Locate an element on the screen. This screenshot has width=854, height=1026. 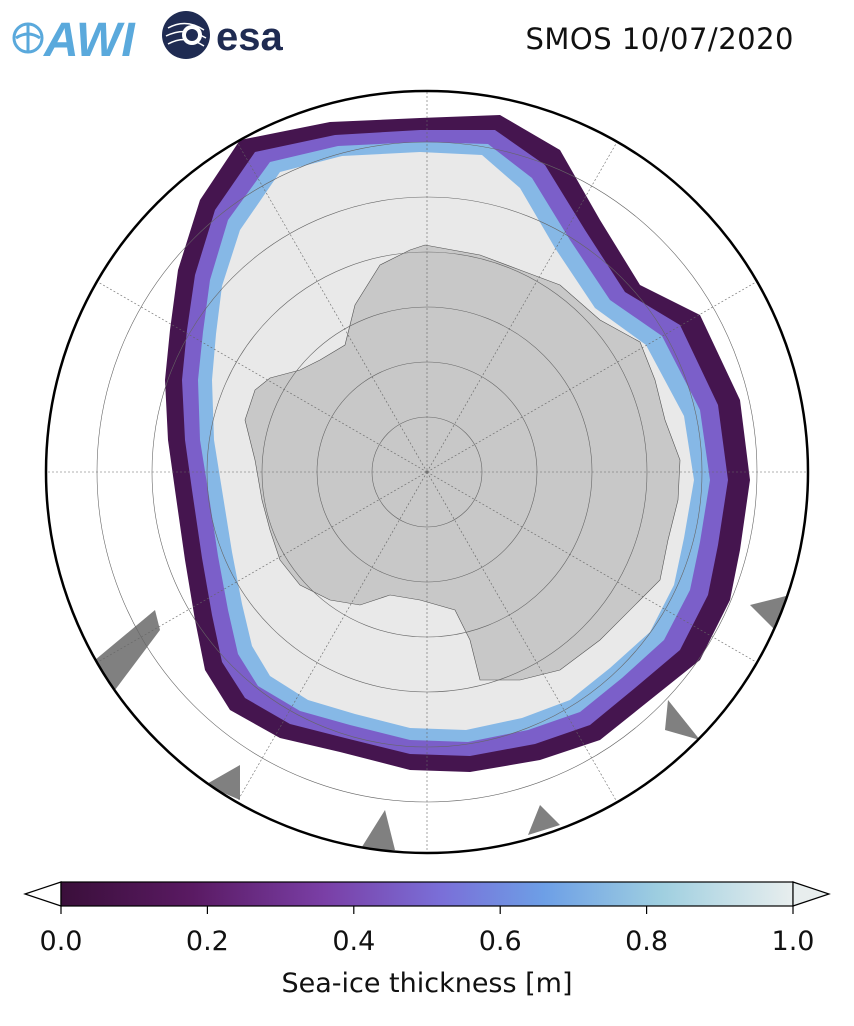
colorbar-tick-label: 0.8 is located at coordinates (646, 941).